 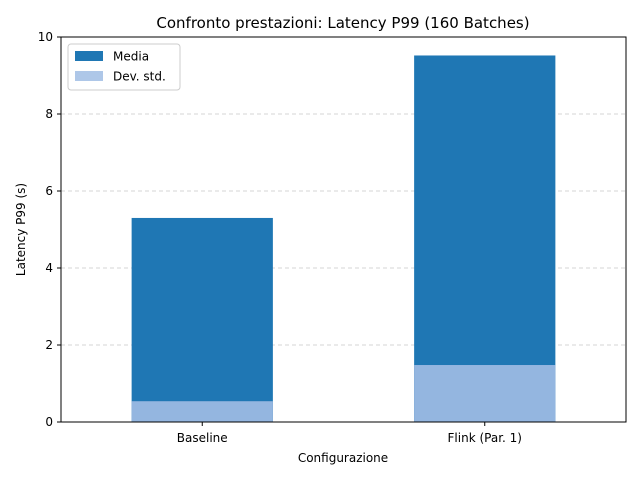 I want to click on x-tick-label: Baseline, so click(x=202, y=438).